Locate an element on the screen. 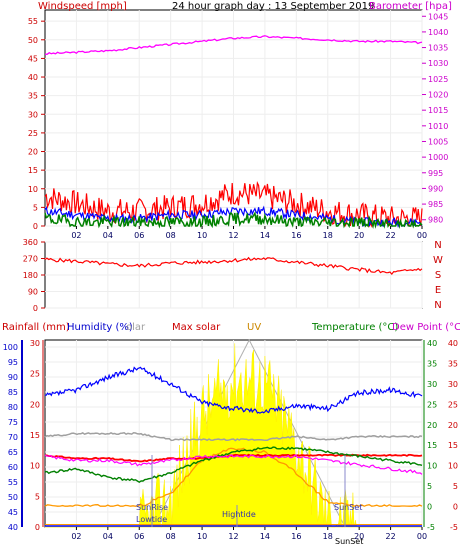  solar-label: olar is located at coordinates (136, 327).